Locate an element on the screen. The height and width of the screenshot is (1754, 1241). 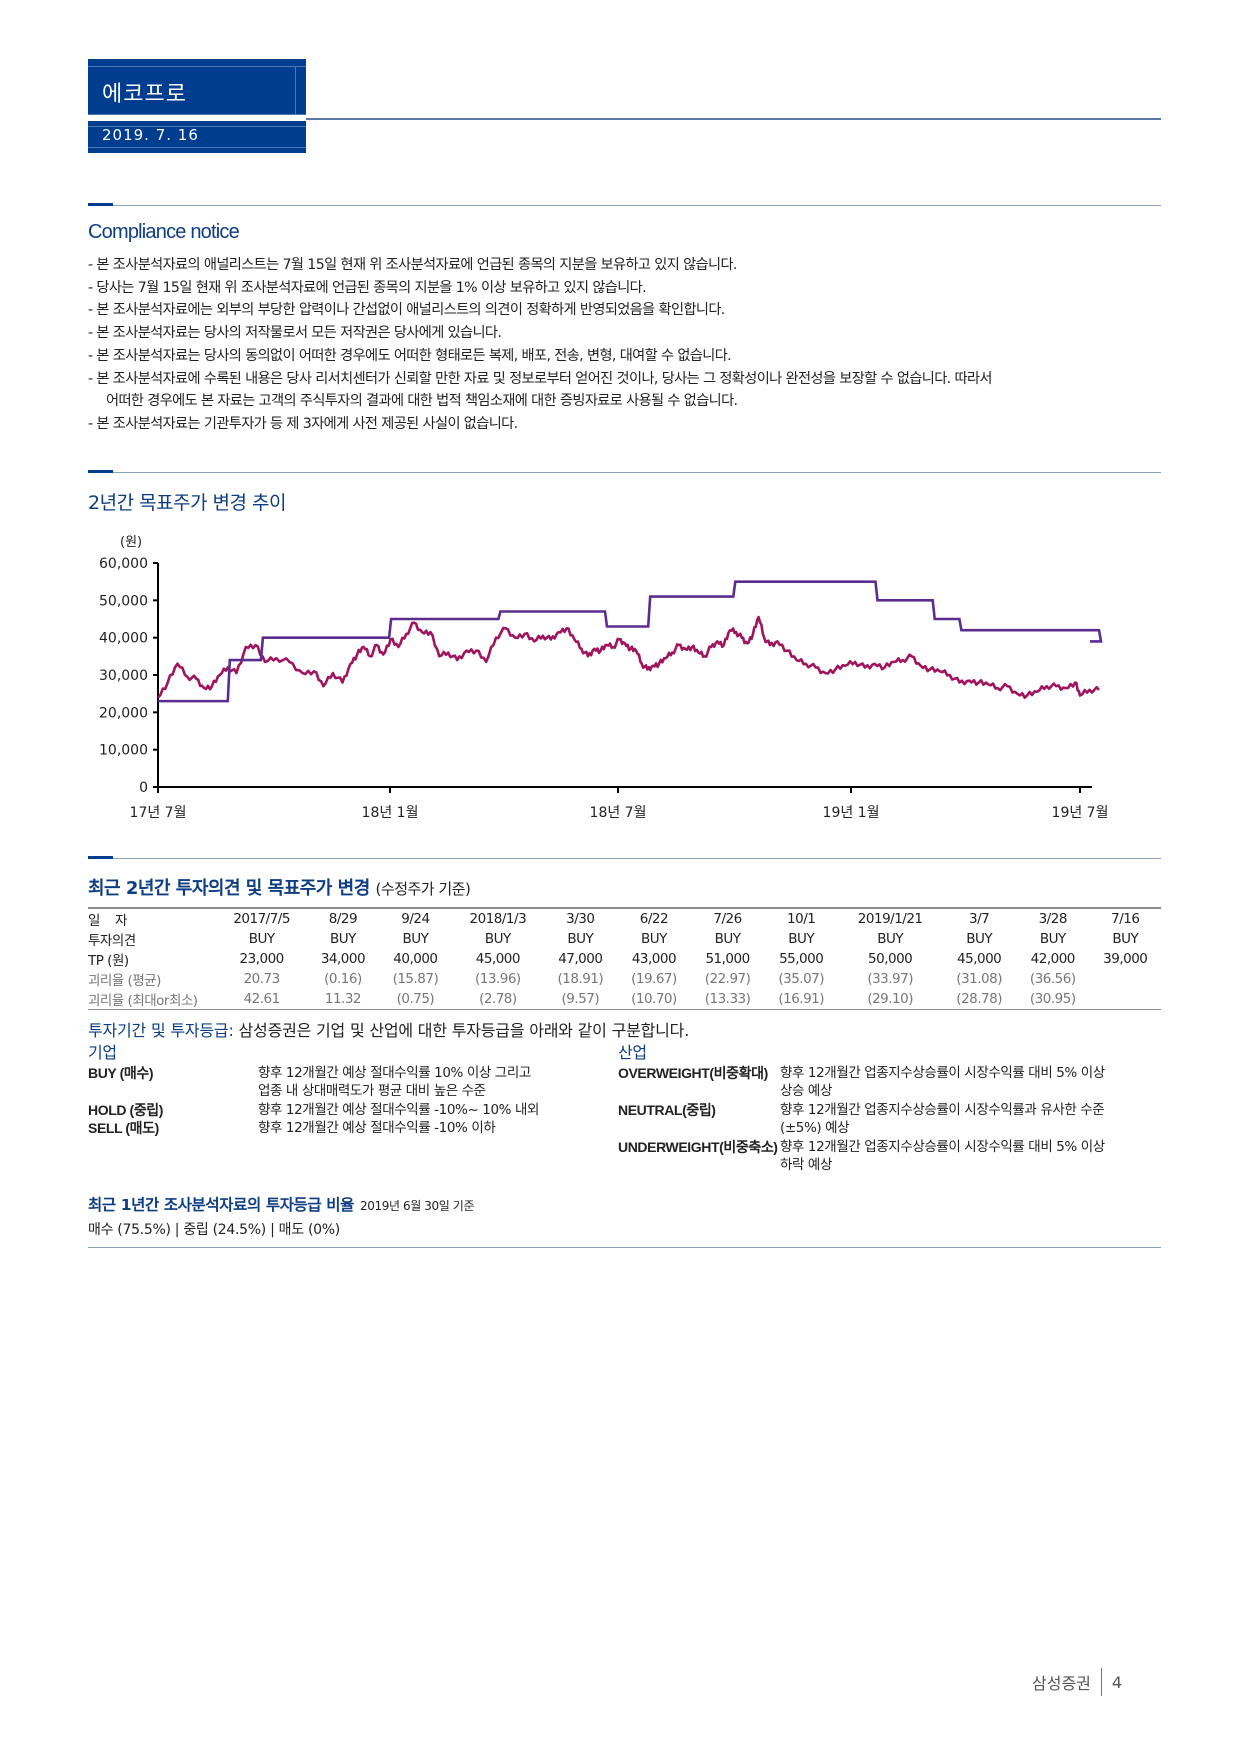
table-cell: (0.75) is located at coordinates (415, 999).